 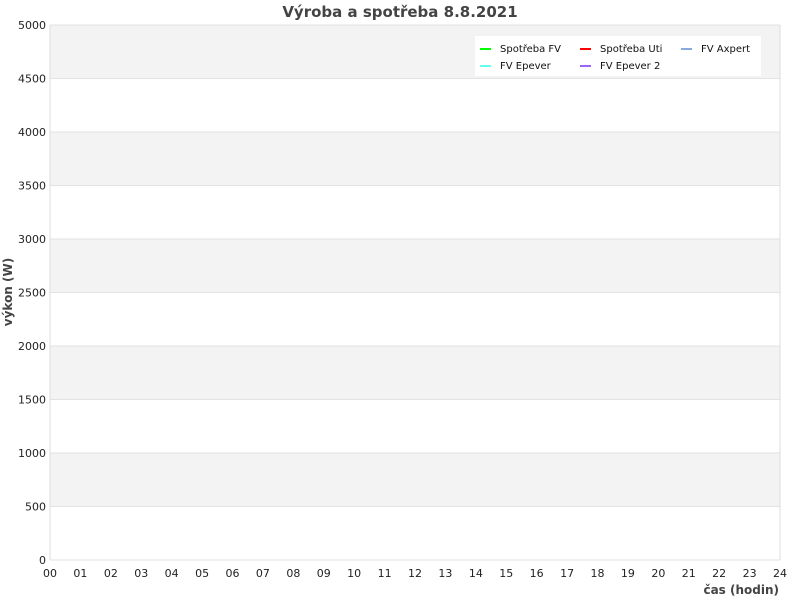 What do you see at coordinates (32, 346) in the screenshot?
I see `y-tick-label: 2000` at bounding box center [32, 346].